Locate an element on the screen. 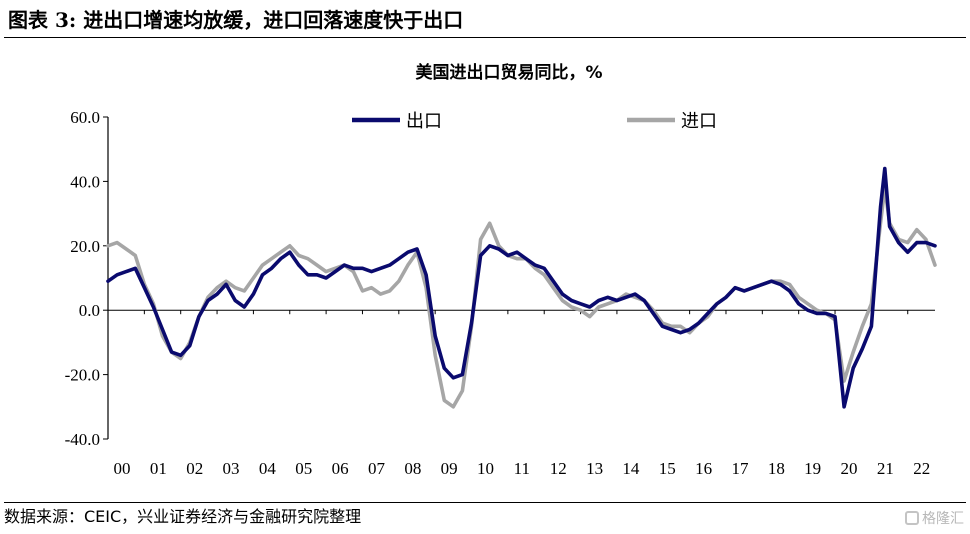 The image size is (970, 534). figure-number: 3: is located at coordinates (65, 20).